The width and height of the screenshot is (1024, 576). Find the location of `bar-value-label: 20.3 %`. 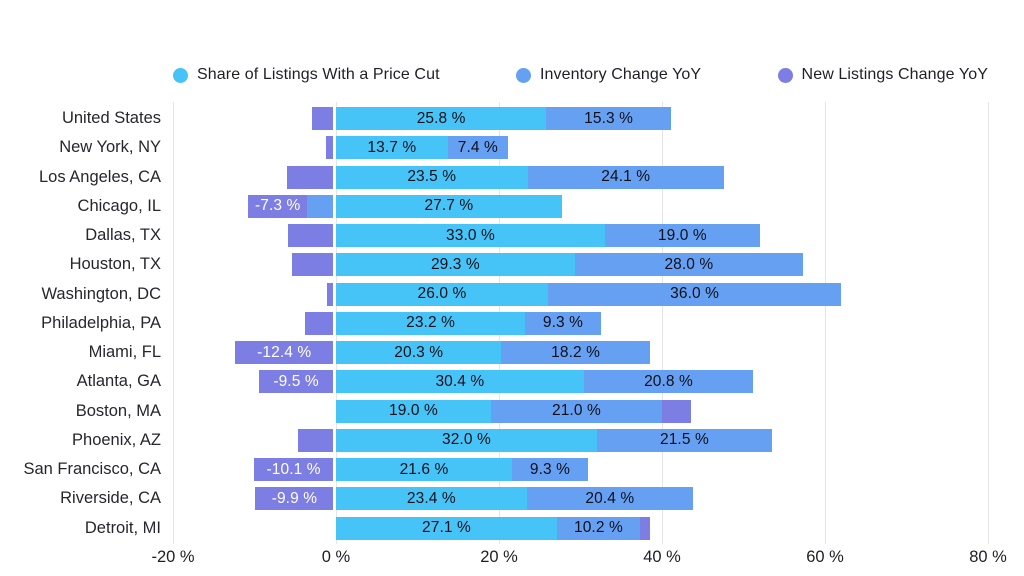

bar-value-label: 20.3 % is located at coordinates (419, 352).